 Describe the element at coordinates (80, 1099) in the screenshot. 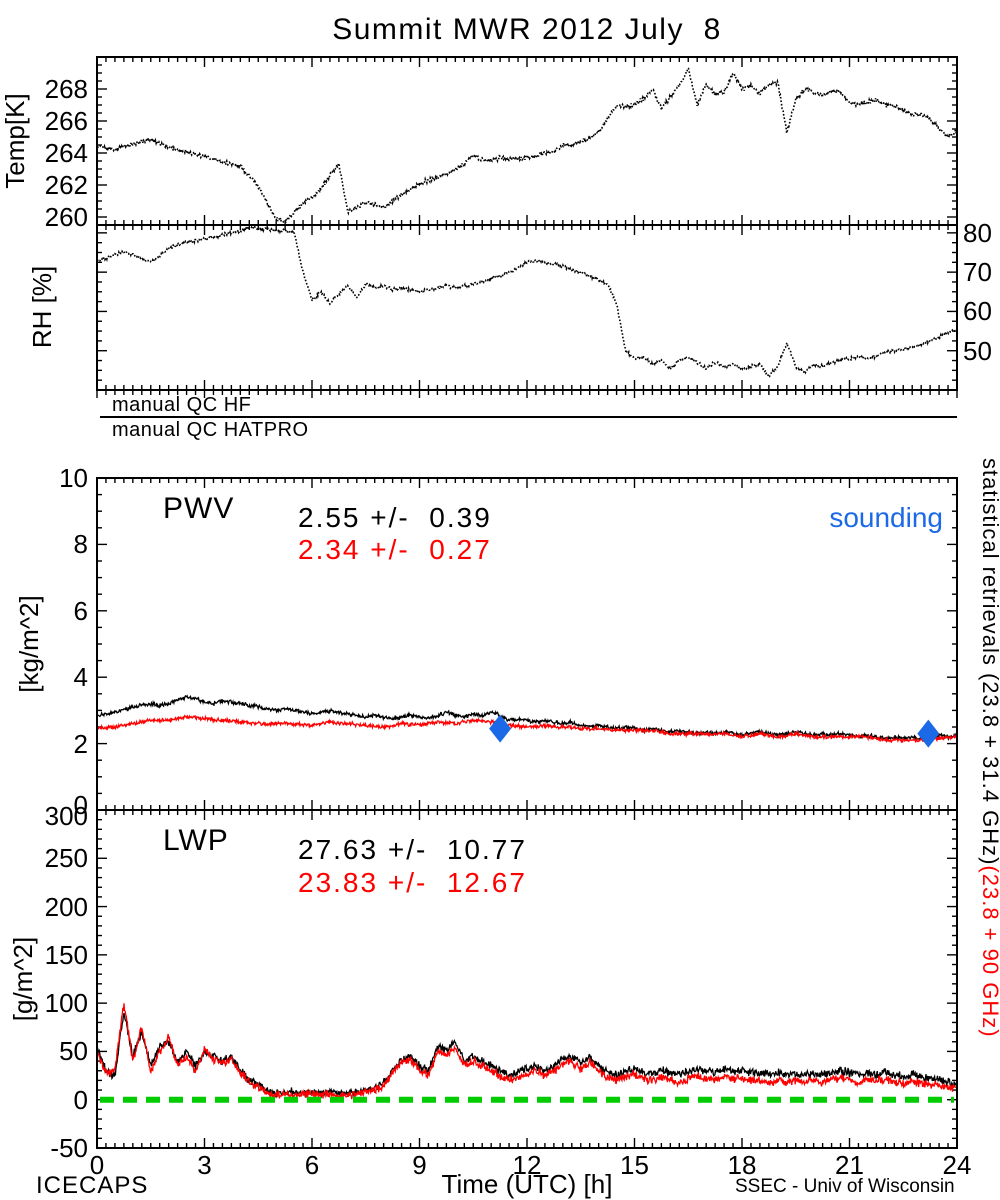

I see `lwp-ytick-label: 0` at that location.